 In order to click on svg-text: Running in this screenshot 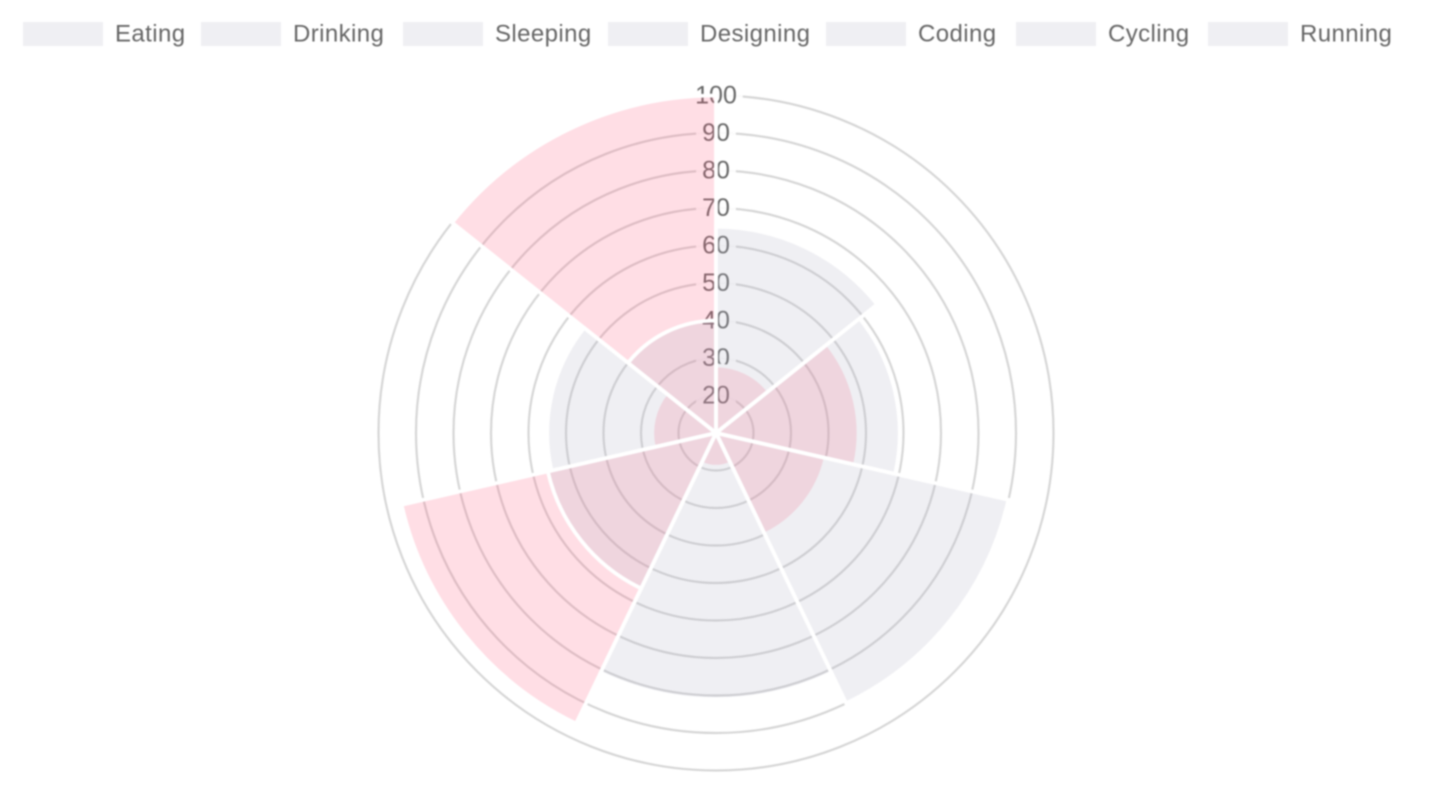, I will do `click(1346, 34)`.